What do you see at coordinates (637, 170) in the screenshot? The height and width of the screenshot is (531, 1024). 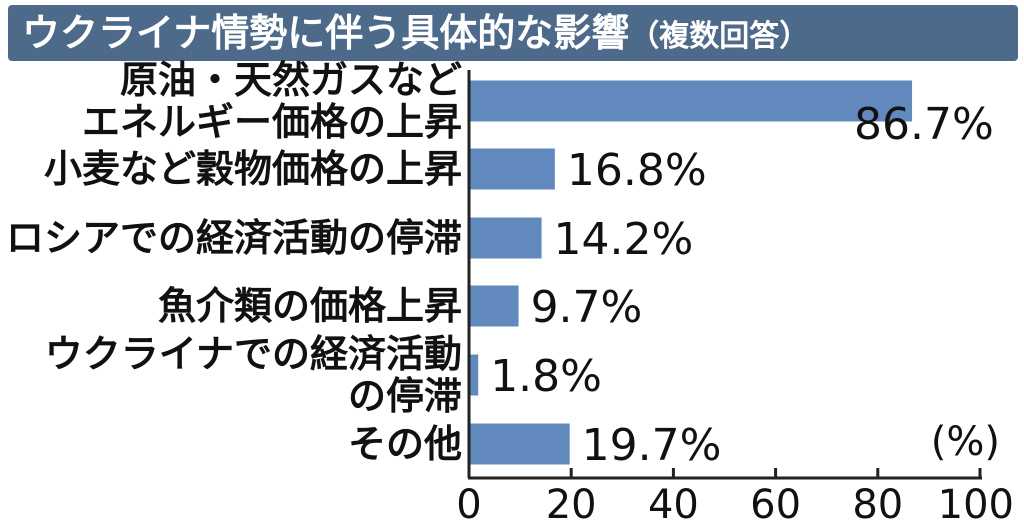 I see `value-label-1: 16.8%` at bounding box center [637, 170].